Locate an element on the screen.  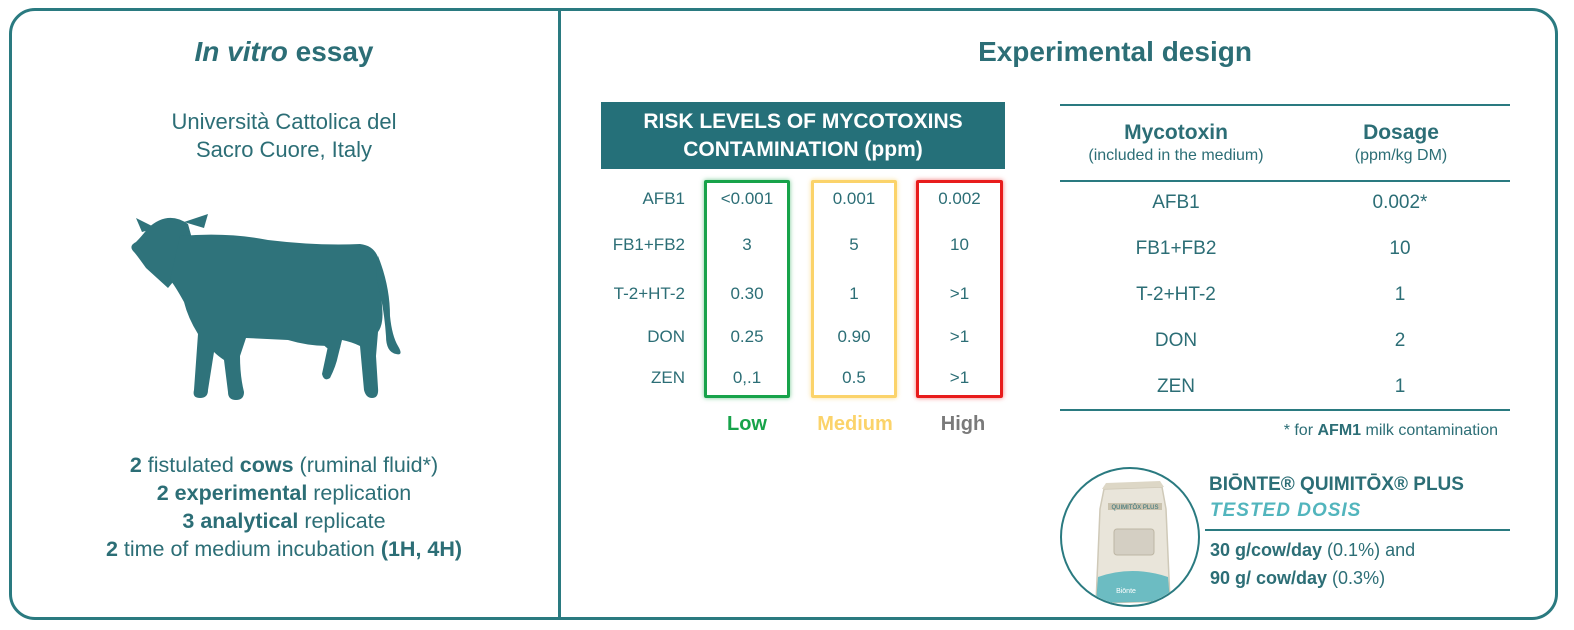
panel-divider is located at coordinates (559, 314).